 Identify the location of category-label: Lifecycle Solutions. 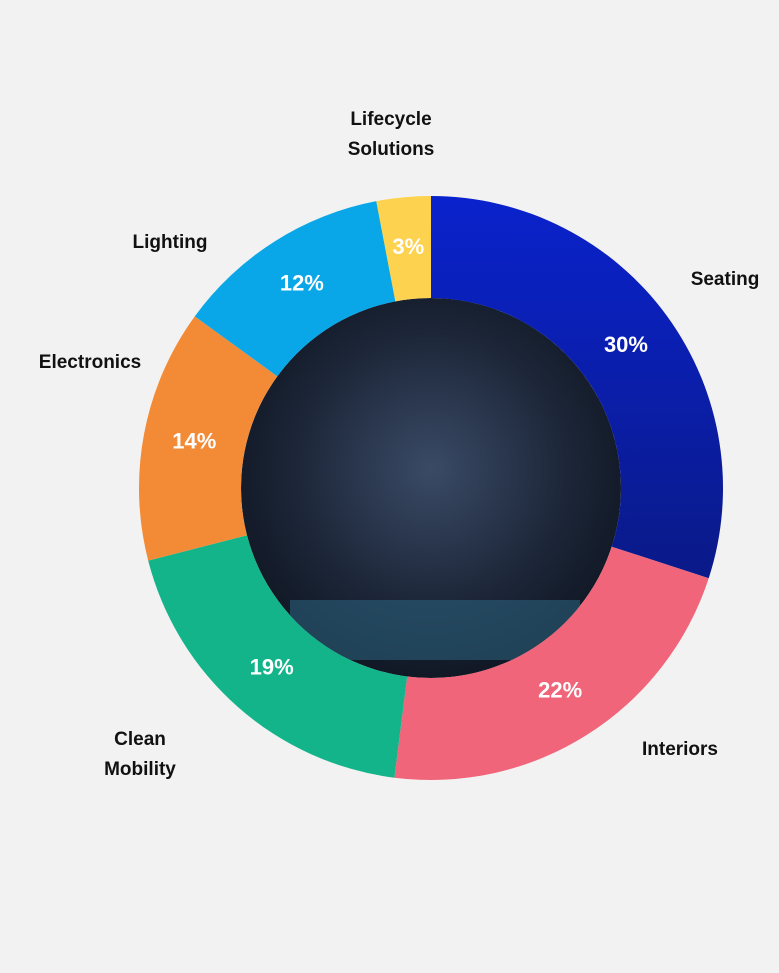
(391, 134).